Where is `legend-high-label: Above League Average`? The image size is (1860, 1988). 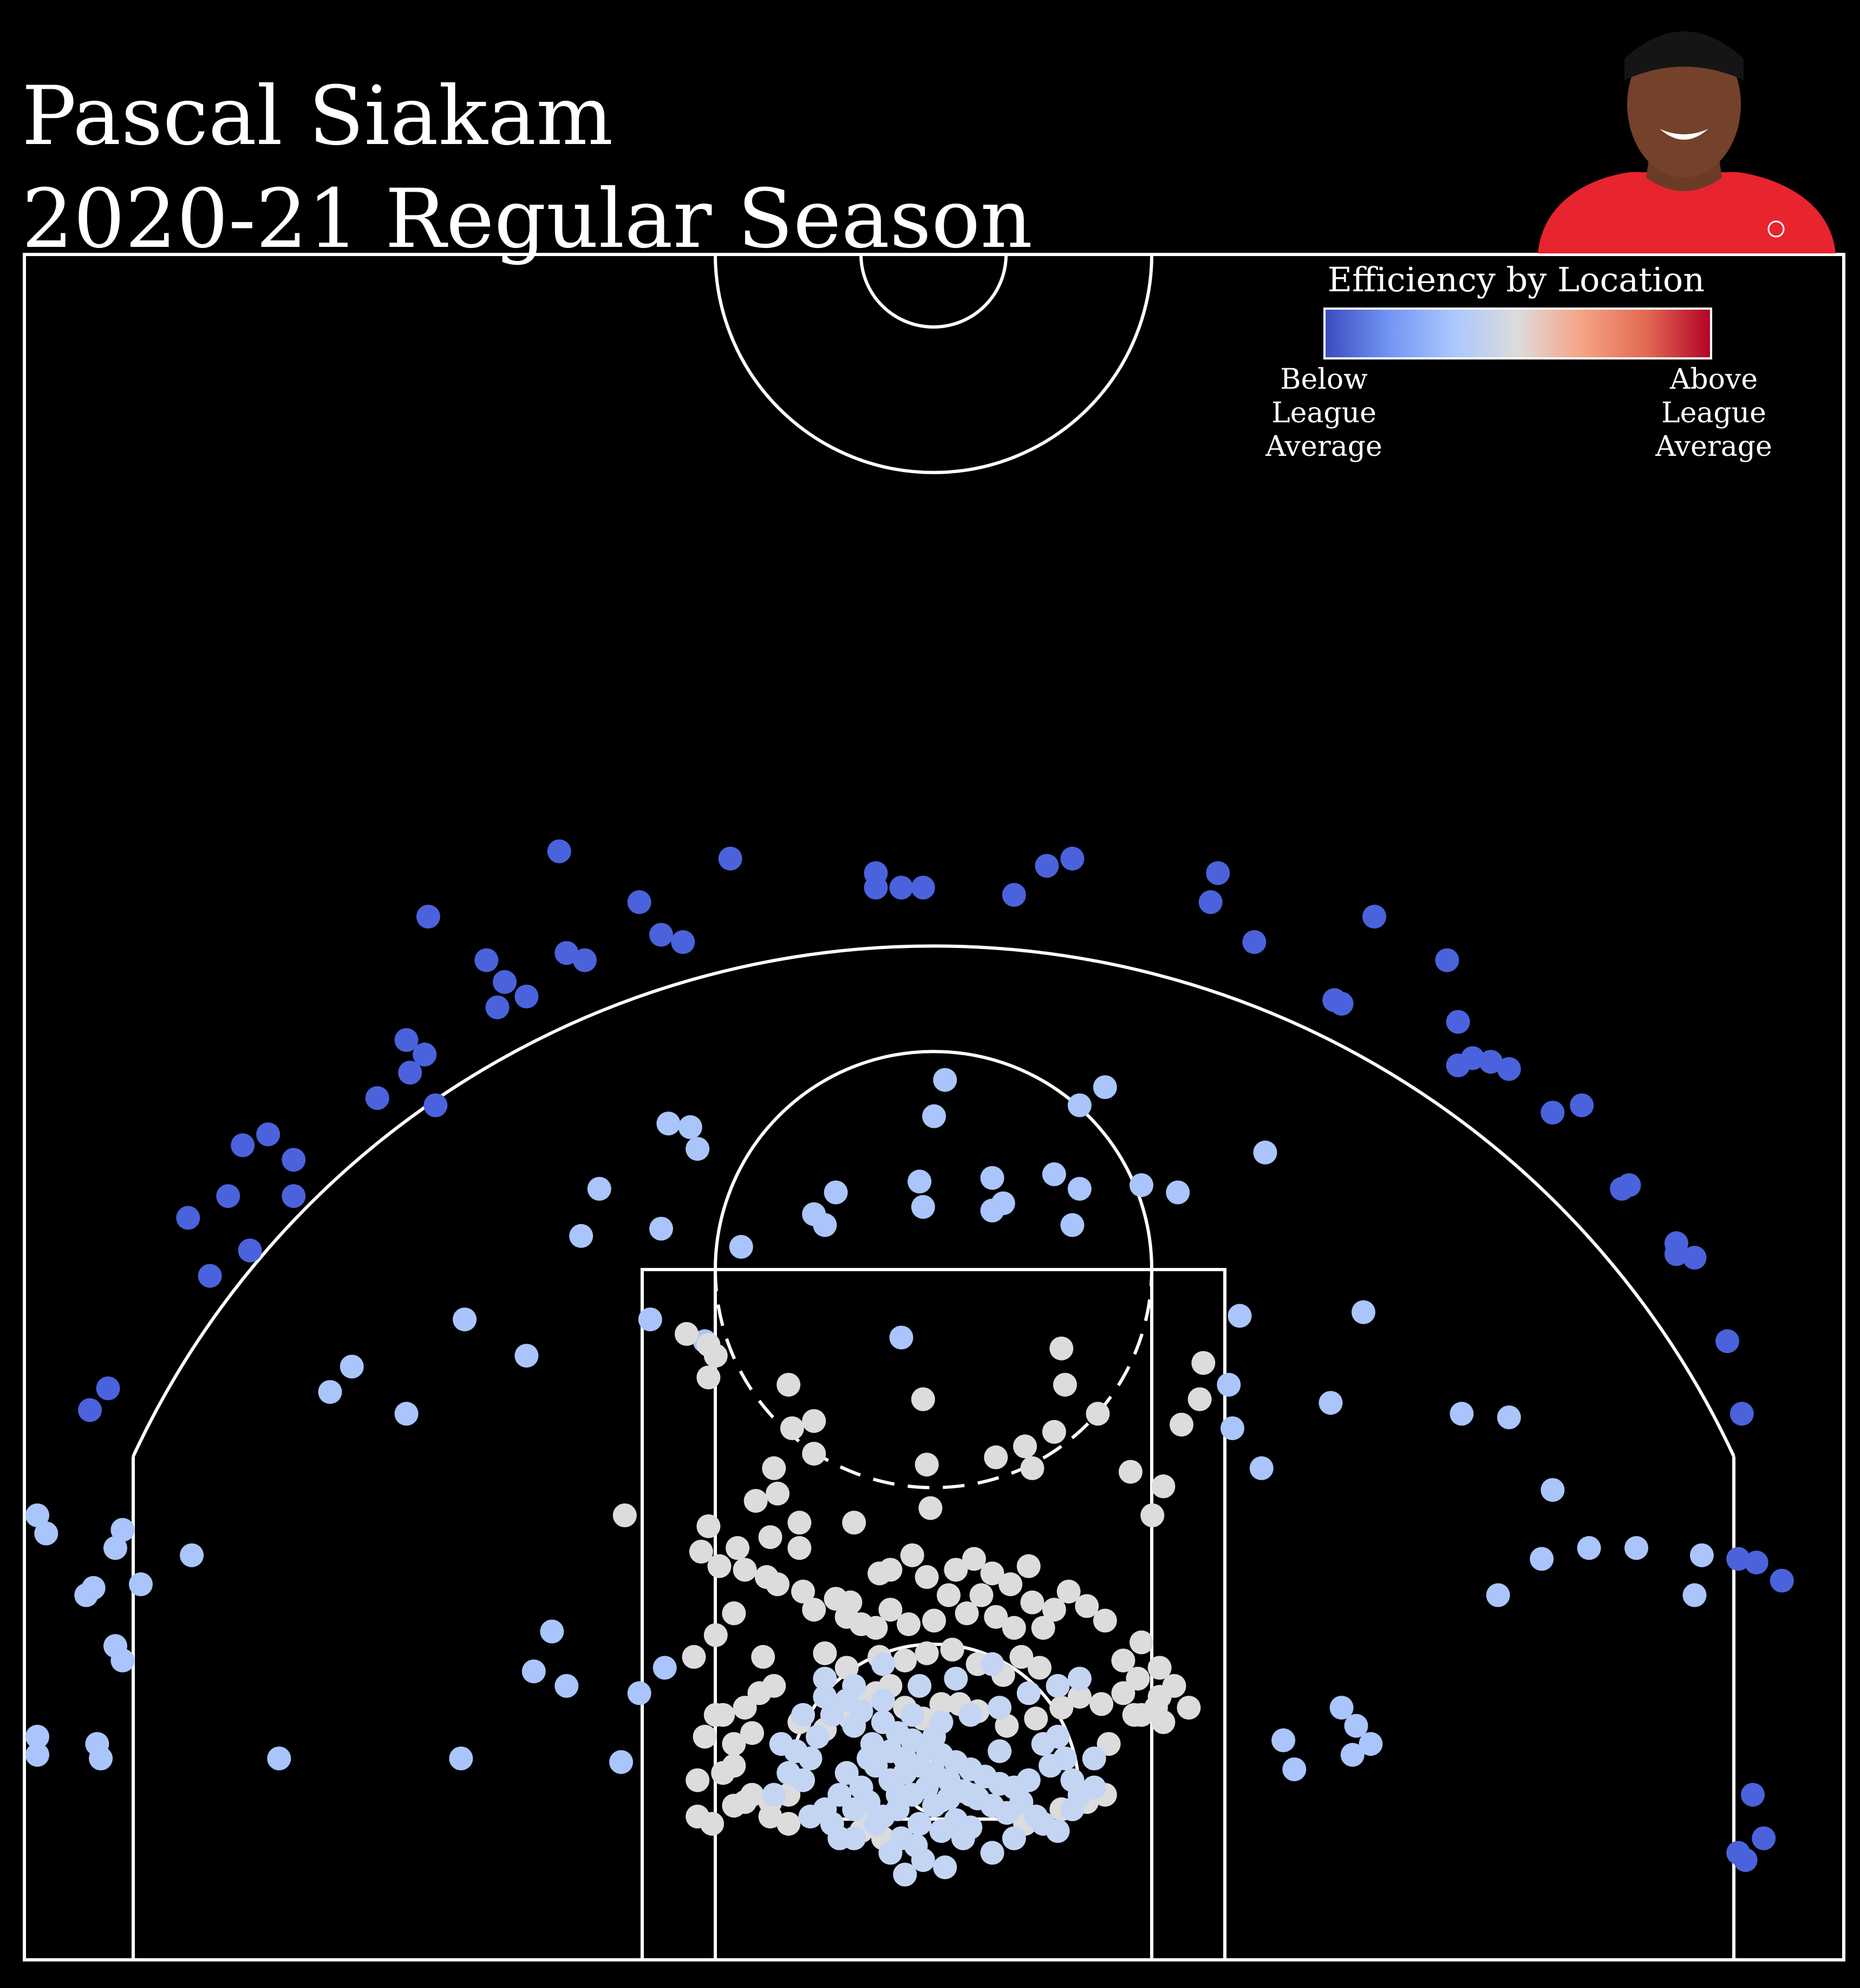 legend-high-label: Above League Average is located at coordinates (1714, 413).